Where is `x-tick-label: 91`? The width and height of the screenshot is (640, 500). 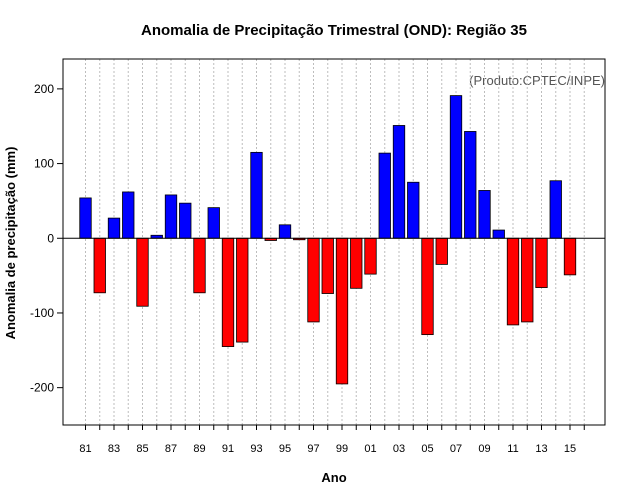
x-tick-label: 91 is located at coordinates (228, 449).